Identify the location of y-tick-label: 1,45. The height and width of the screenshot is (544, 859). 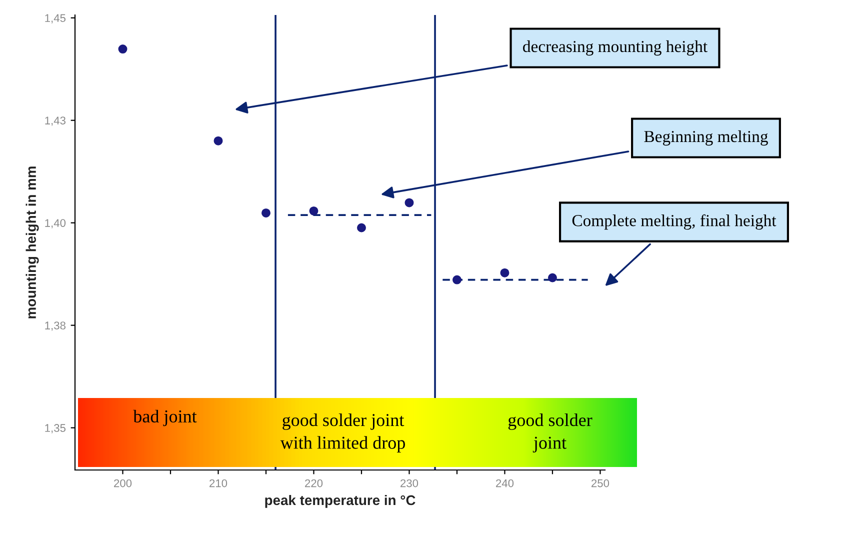
(55, 19).